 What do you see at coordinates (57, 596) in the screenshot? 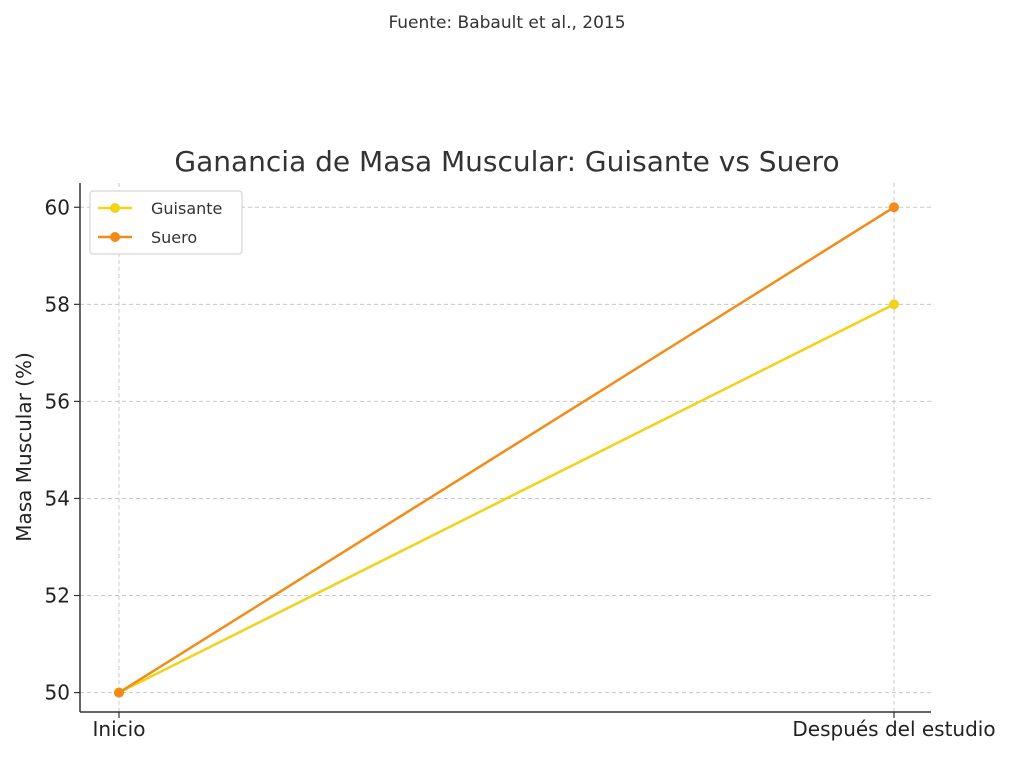
I see `y-tick-label: 52` at bounding box center [57, 596].